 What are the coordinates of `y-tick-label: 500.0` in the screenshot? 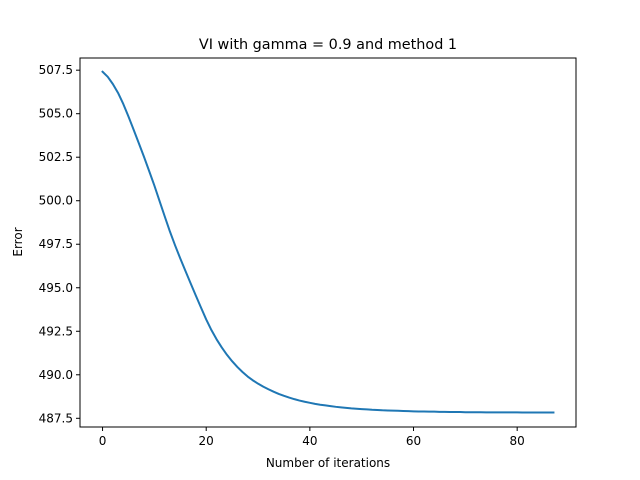 It's located at (56, 201).